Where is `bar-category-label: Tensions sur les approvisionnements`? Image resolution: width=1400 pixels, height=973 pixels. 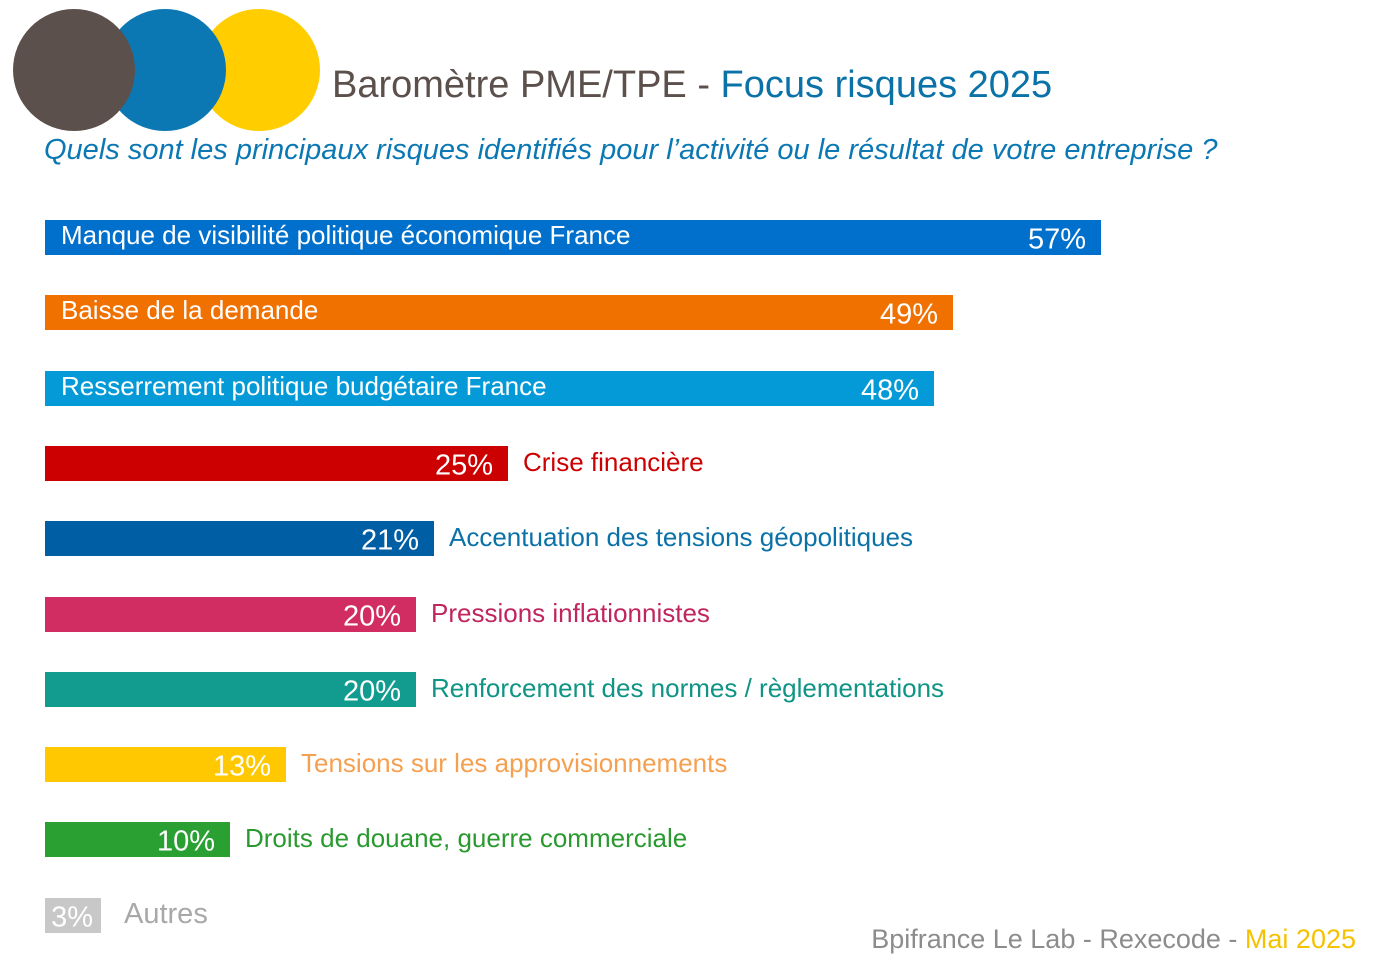 bar-category-label: Tensions sur les approvisionnements is located at coordinates (514, 763).